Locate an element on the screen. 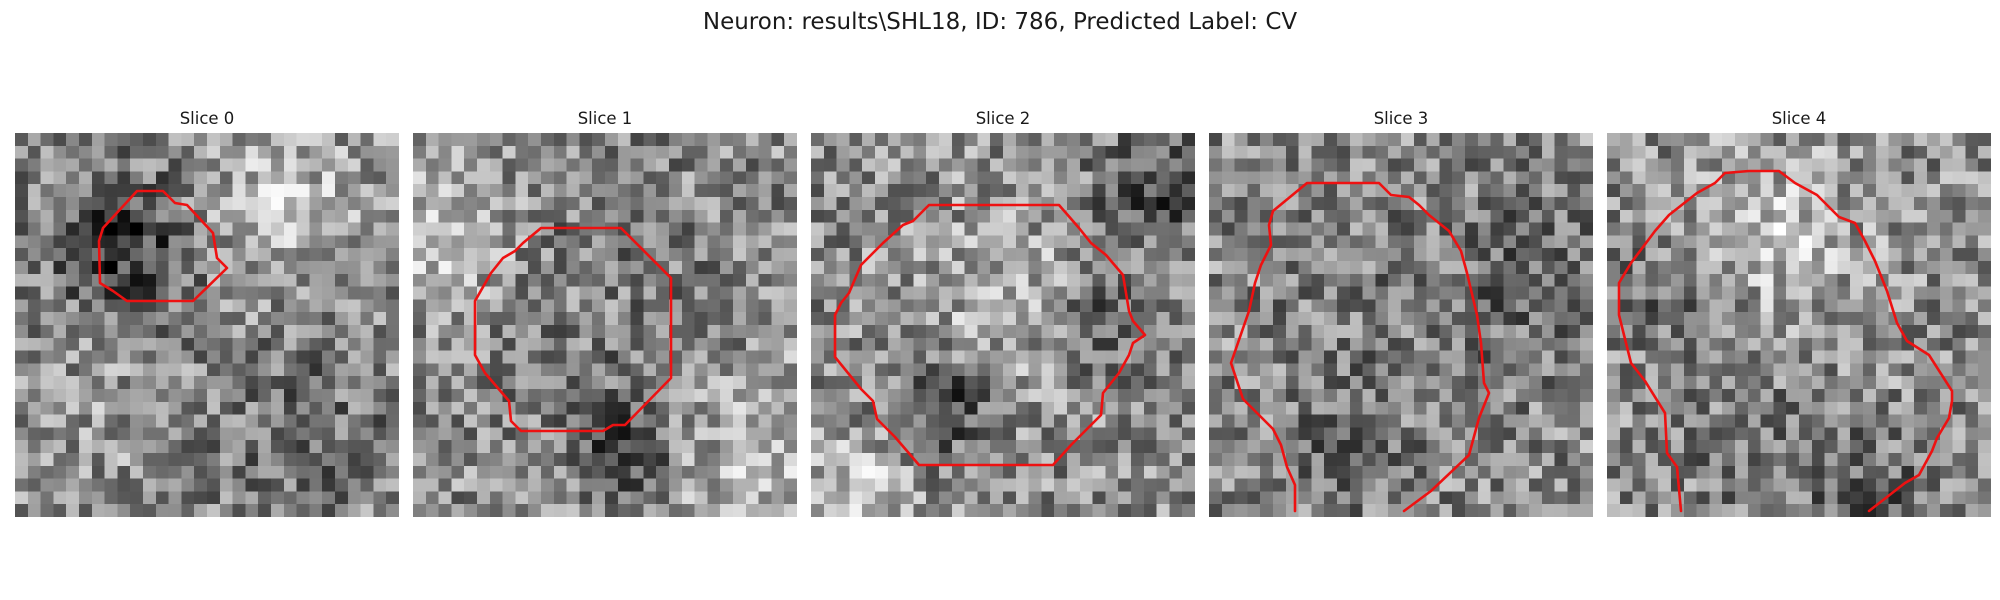  slice-title: Slice 1 is located at coordinates (605, 118).